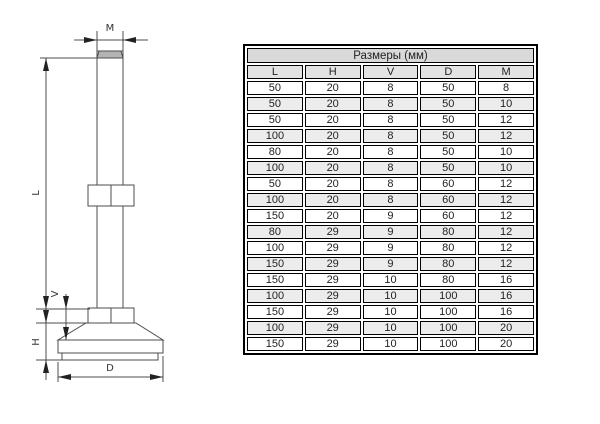 The image size is (600, 424). Describe the element at coordinates (506, 72) in the screenshot. I see `column-header: M` at that location.